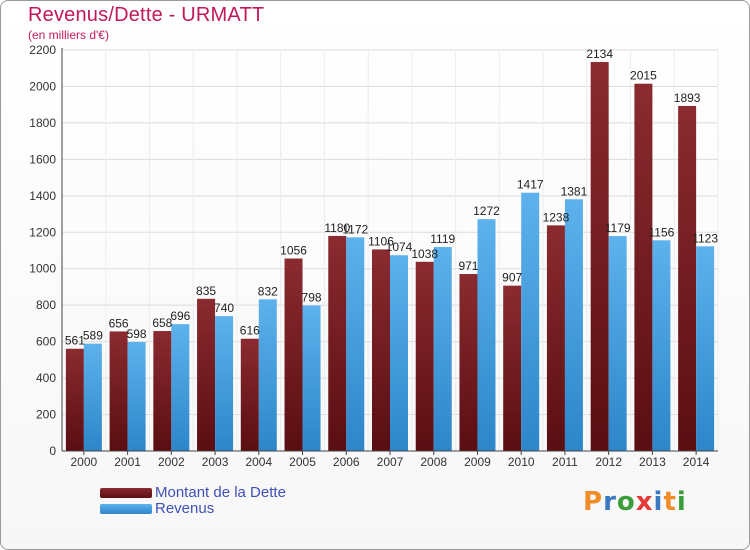 The height and width of the screenshot is (550, 750). What do you see at coordinates (424, 254) in the screenshot?
I see `data-label: 1038` at bounding box center [424, 254].